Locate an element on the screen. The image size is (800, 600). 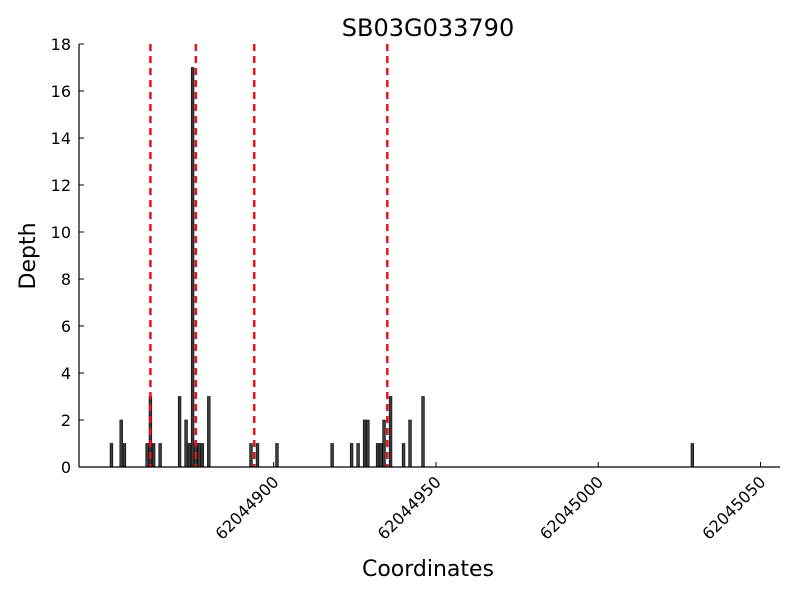
y-tick-label-12: 12 is located at coordinates (61, 185).